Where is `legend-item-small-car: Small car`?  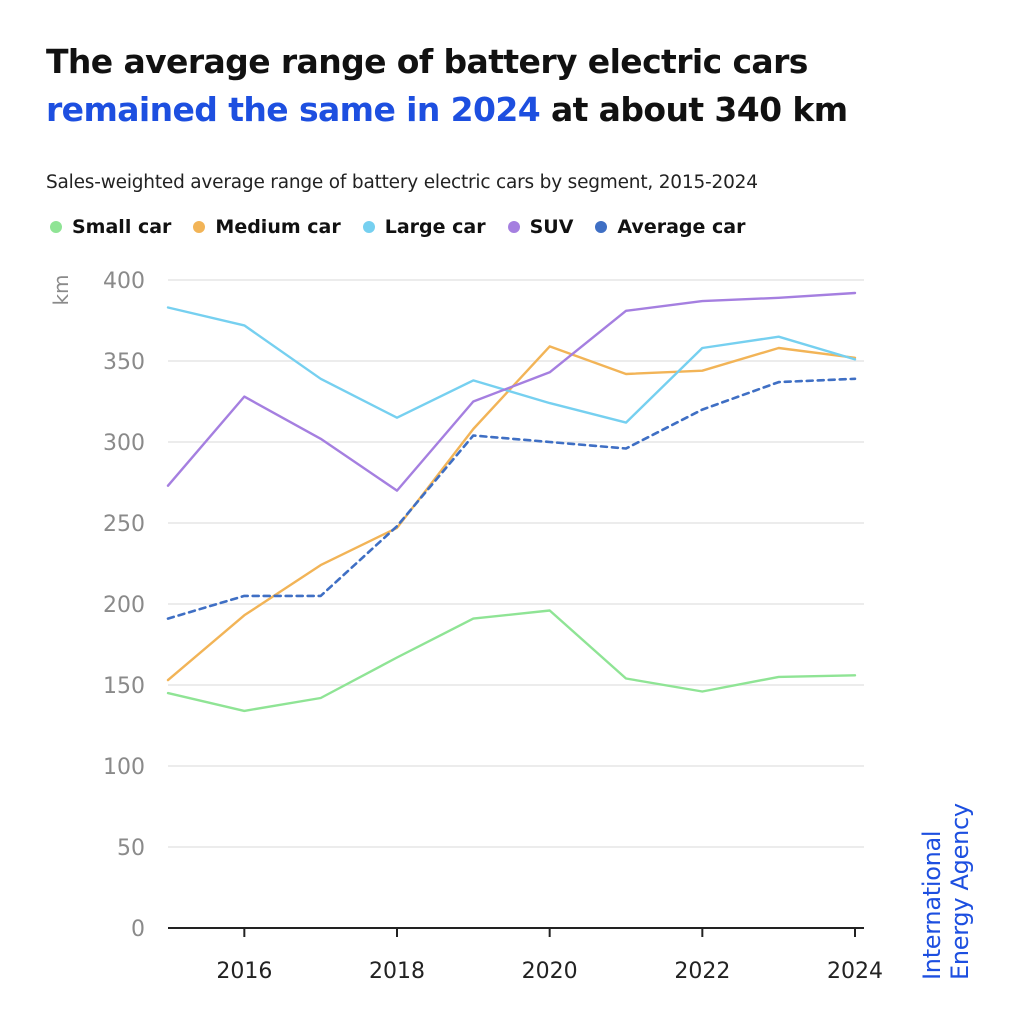 legend-item-small-car: Small car is located at coordinates (110, 227).